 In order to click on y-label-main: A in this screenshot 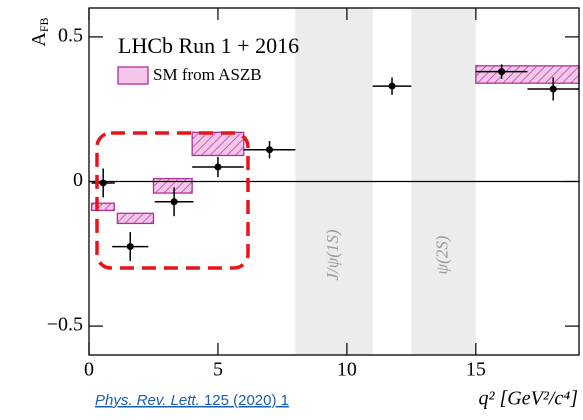, I will do `click(39, 39)`.